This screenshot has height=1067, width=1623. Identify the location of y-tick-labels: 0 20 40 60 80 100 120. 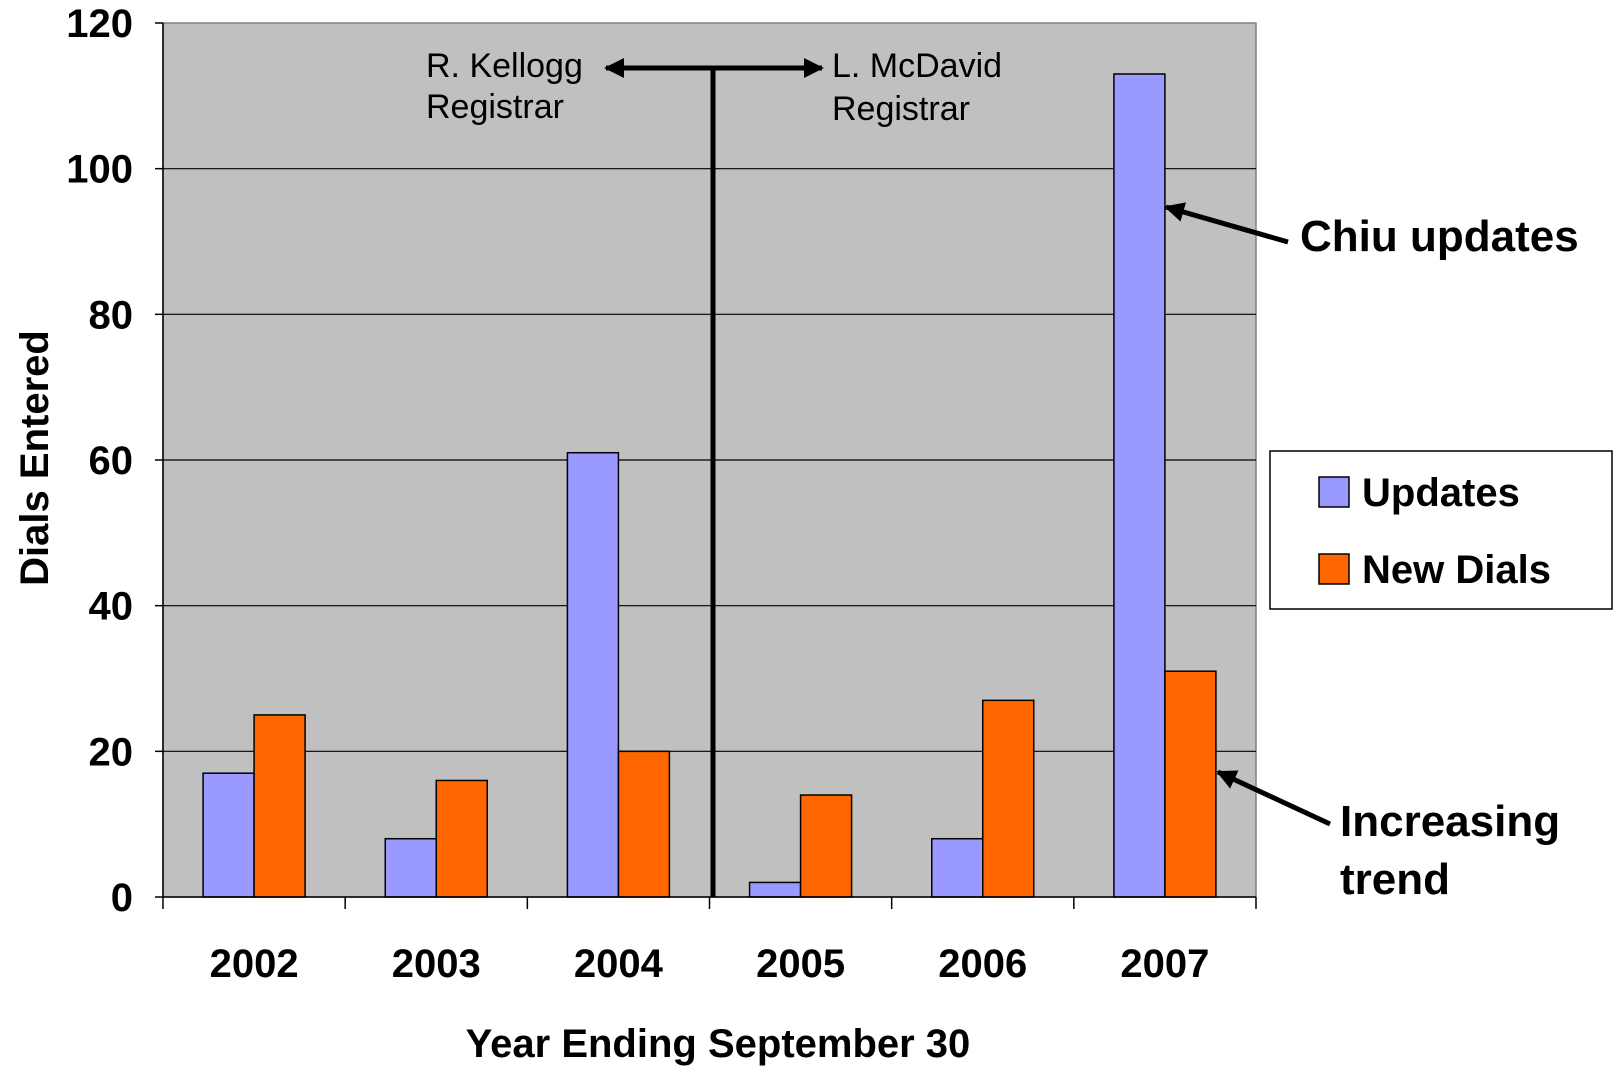
(99, 461).